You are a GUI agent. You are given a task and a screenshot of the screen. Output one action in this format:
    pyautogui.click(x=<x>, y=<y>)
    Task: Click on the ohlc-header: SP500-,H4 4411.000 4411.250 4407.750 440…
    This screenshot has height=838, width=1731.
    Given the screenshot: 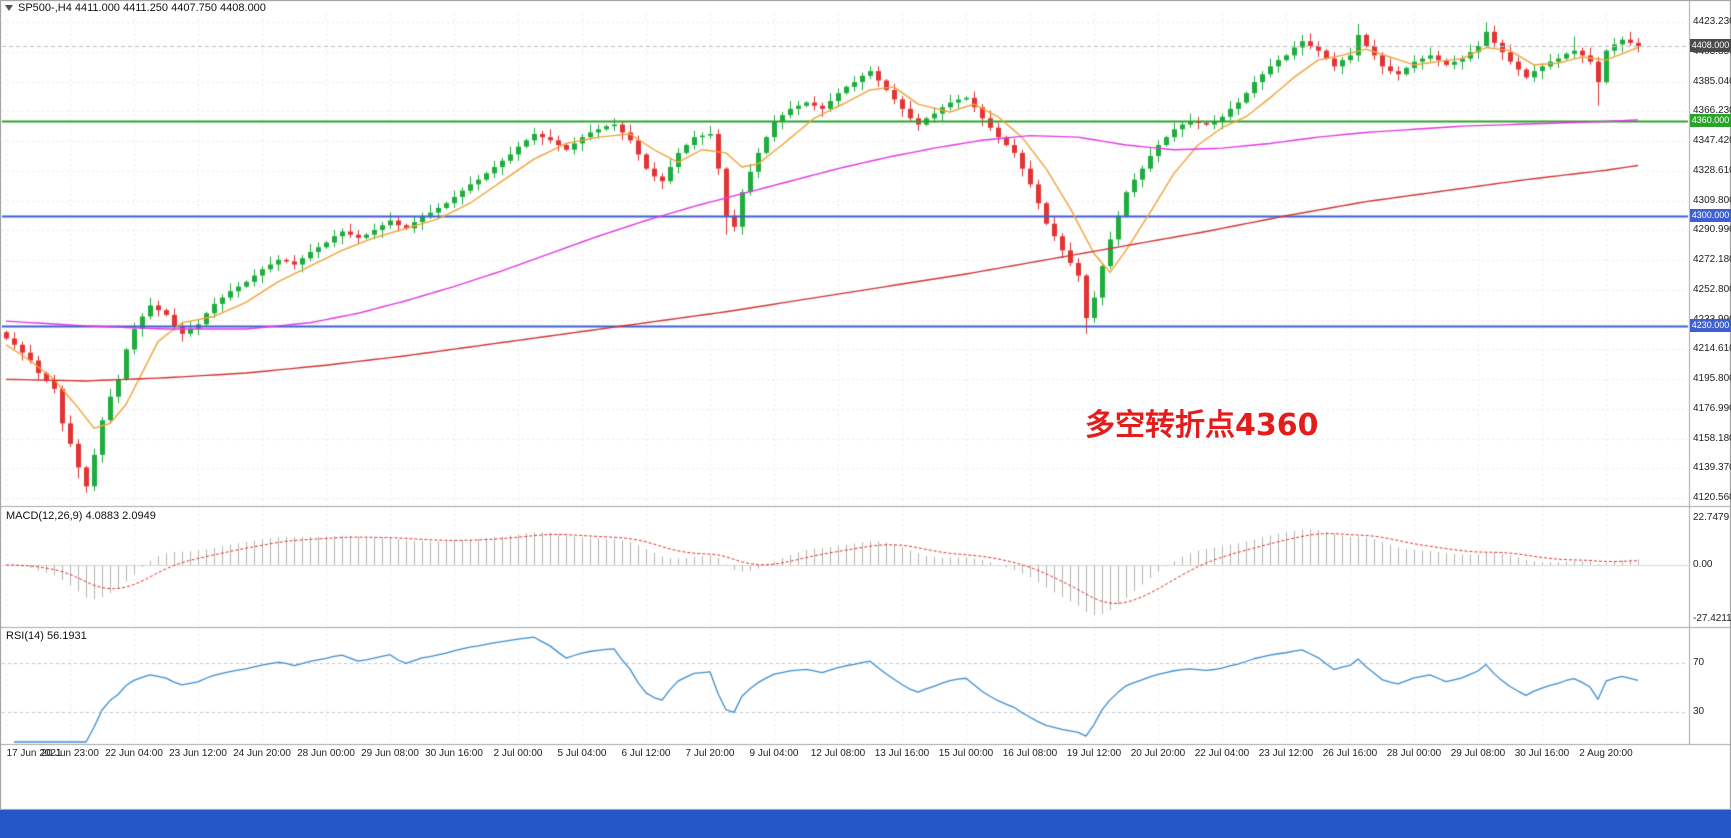 What is the action you would take?
    pyautogui.click(x=135, y=8)
    